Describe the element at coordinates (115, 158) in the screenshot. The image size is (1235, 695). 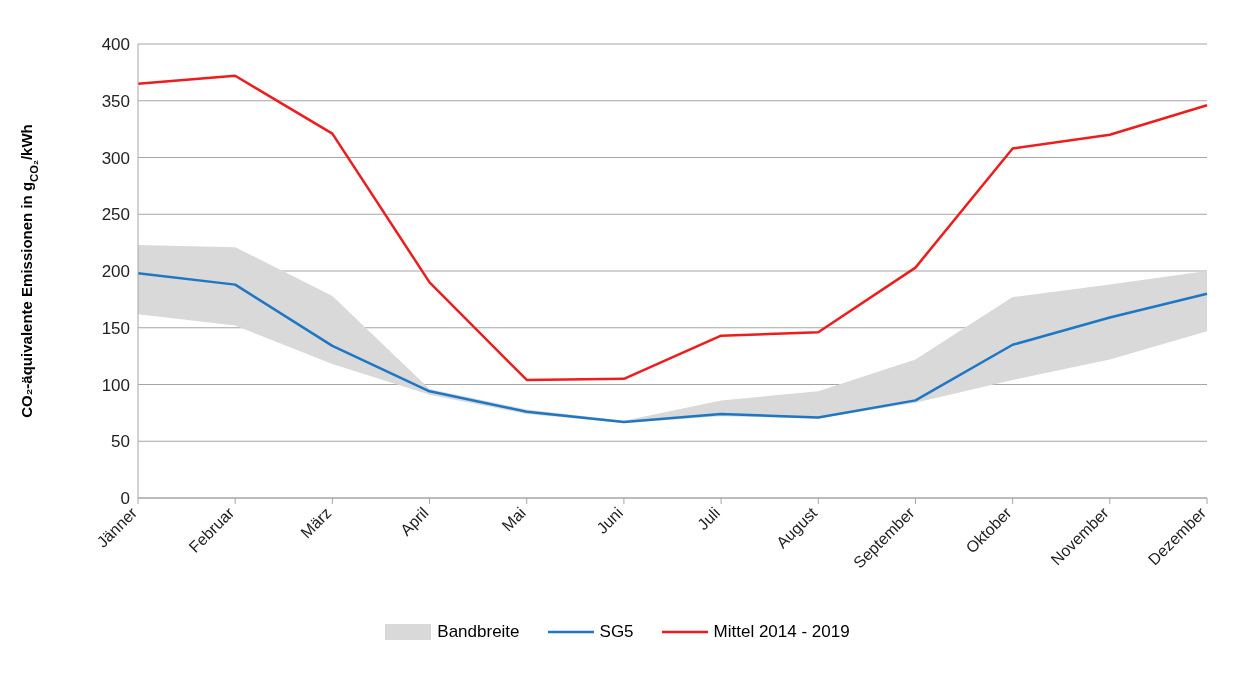
I see `y-tick-label: 300` at that location.